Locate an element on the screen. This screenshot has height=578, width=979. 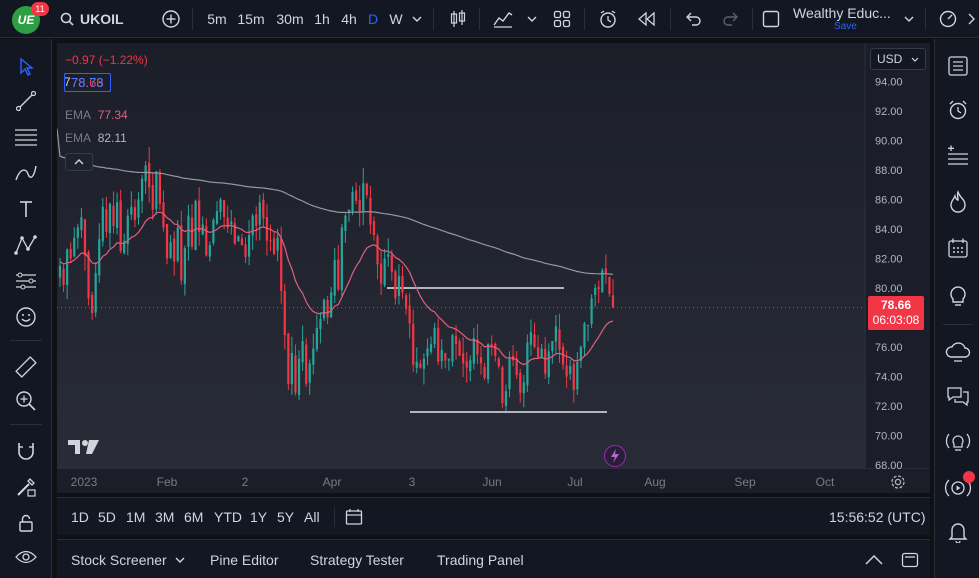
timeframe-w: W is located at coordinates (396, 19).